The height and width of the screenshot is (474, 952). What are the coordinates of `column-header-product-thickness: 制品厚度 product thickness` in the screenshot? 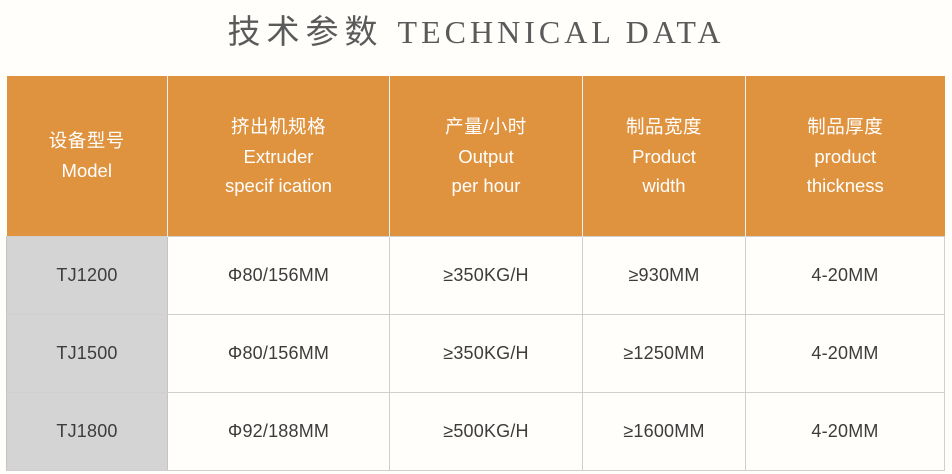 It's located at (845, 156).